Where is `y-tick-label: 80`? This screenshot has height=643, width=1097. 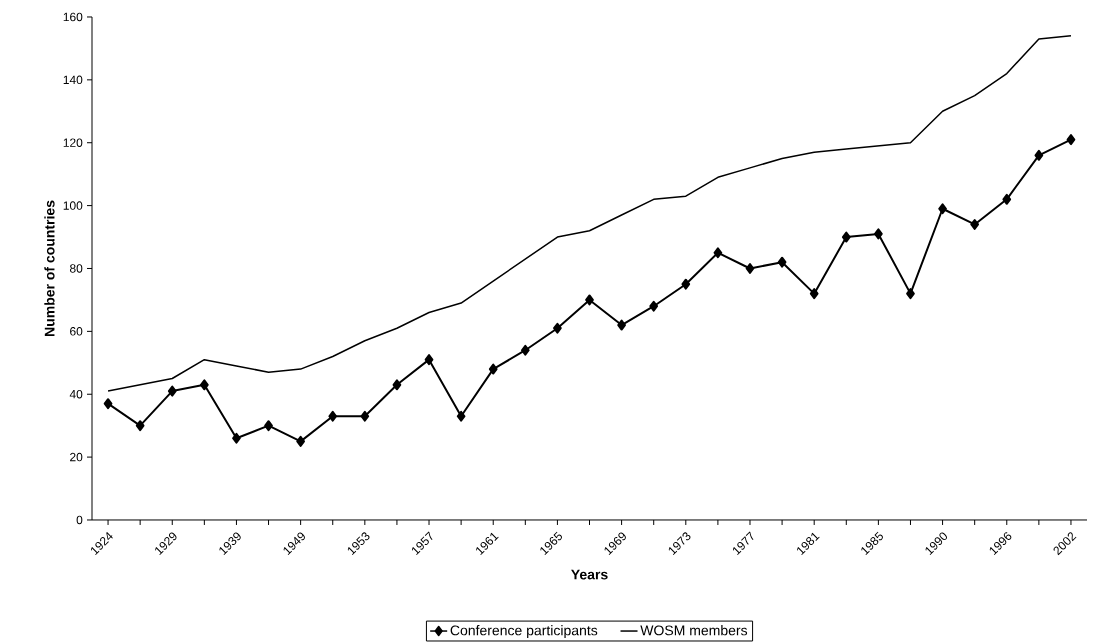 y-tick-label: 80 is located at coordinates (76, 268).